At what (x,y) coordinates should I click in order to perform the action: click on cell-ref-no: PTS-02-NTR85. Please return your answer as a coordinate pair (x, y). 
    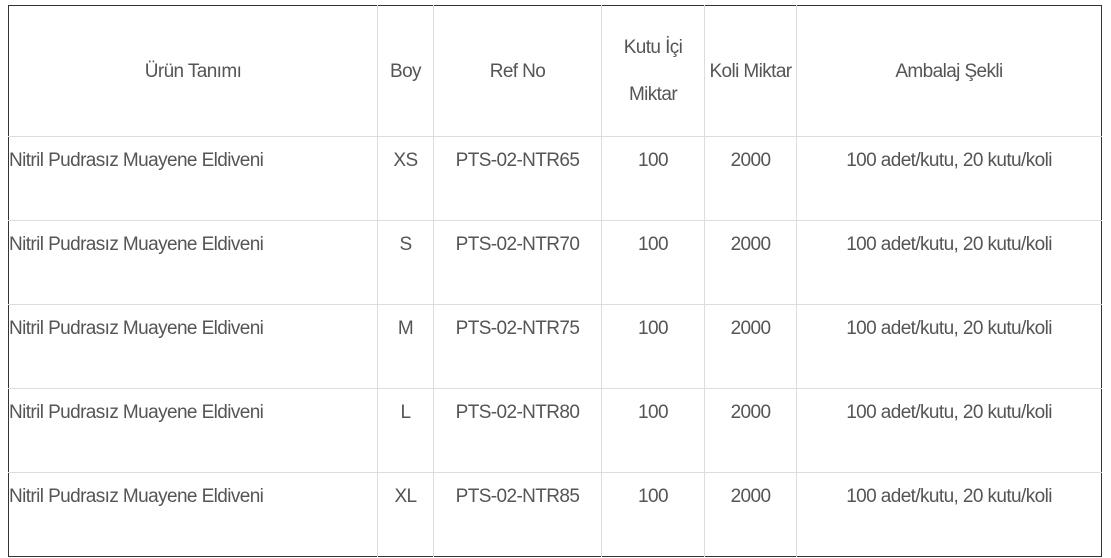
    Looking at the image, I should click on (517, 514).